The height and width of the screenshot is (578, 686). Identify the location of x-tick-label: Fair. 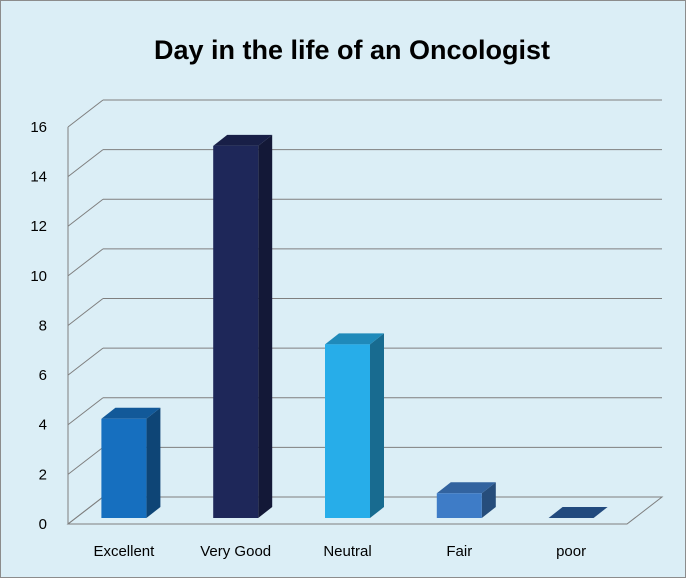
(459, 551).